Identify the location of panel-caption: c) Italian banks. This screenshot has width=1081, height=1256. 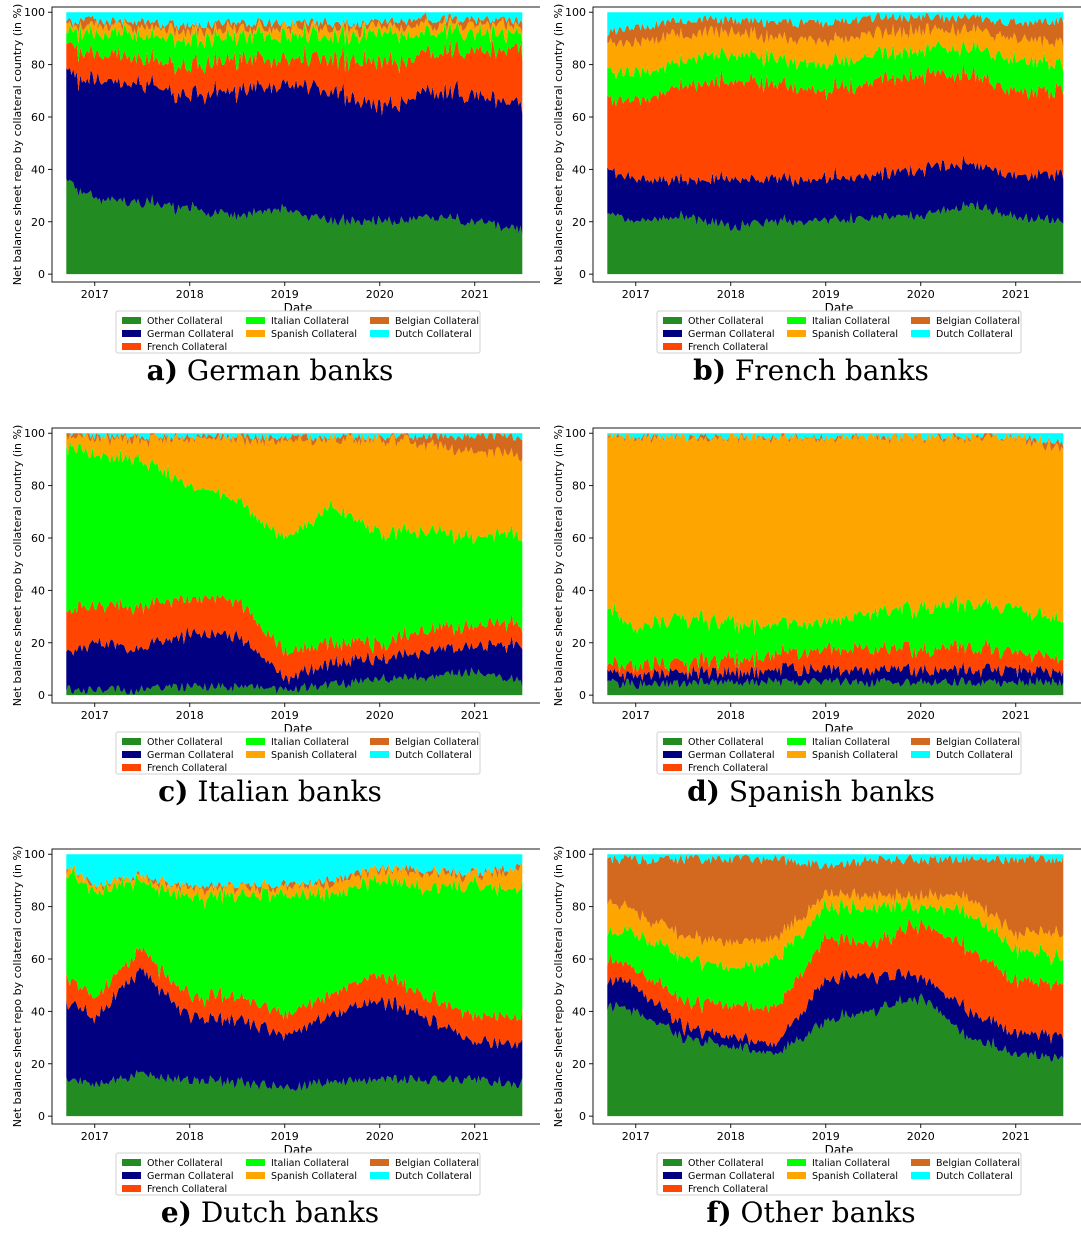
(270, 791).